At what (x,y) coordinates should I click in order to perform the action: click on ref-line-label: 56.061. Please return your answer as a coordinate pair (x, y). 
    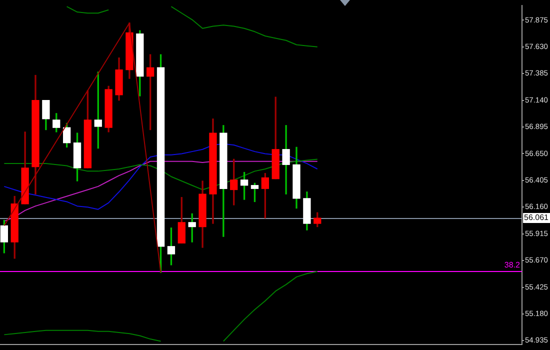
    Looking at the image, I should click on (537, 217).